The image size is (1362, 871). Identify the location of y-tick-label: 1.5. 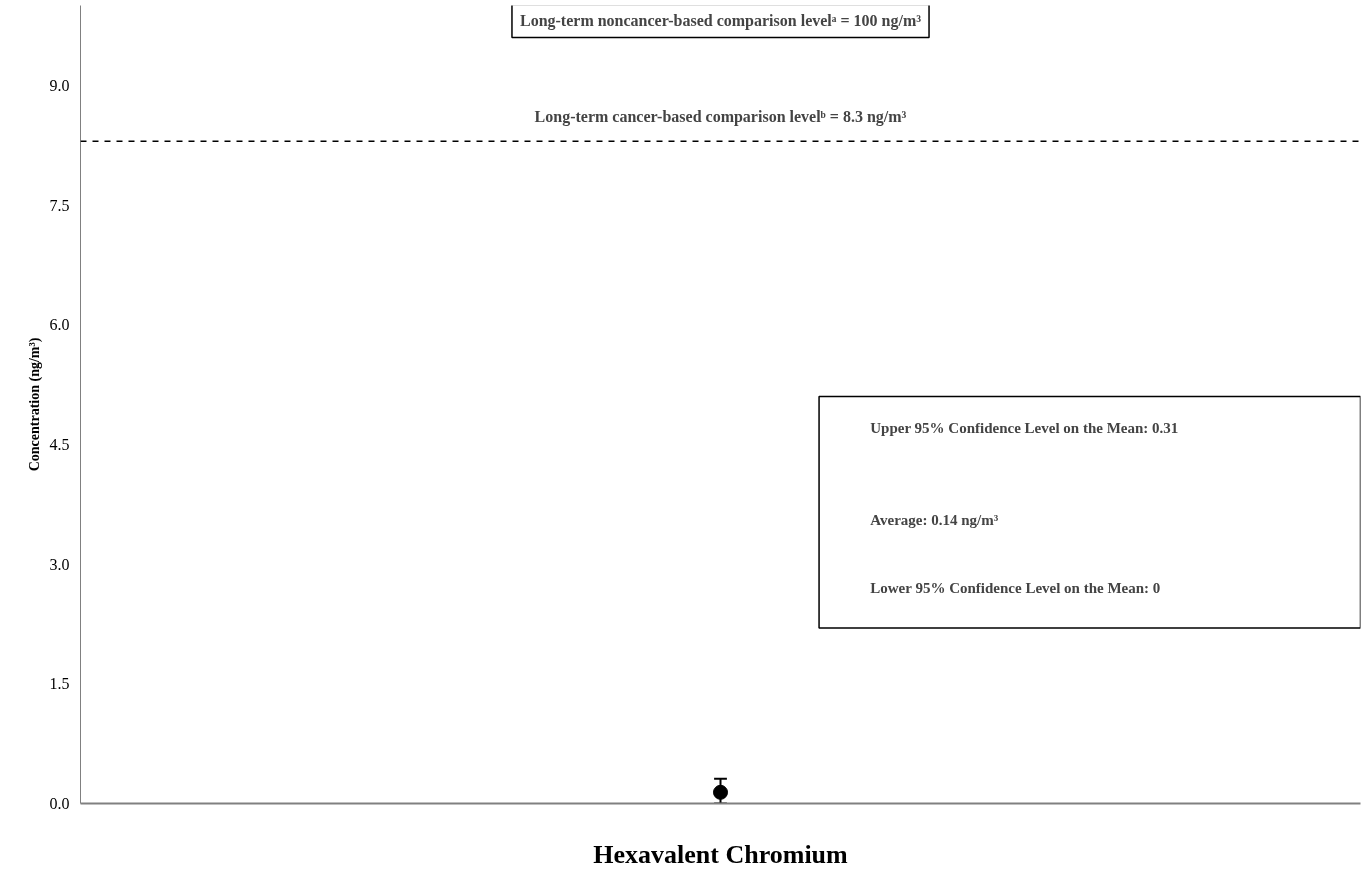
(59, 684).